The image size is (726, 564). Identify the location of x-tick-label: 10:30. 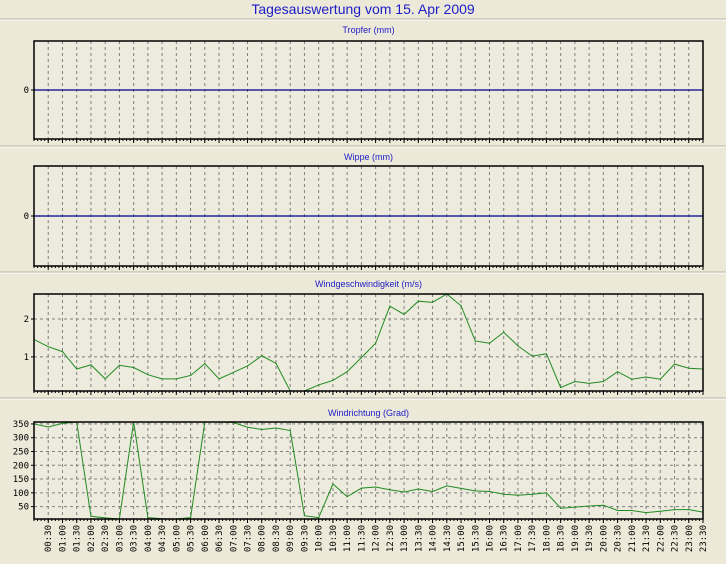
(334, 538).